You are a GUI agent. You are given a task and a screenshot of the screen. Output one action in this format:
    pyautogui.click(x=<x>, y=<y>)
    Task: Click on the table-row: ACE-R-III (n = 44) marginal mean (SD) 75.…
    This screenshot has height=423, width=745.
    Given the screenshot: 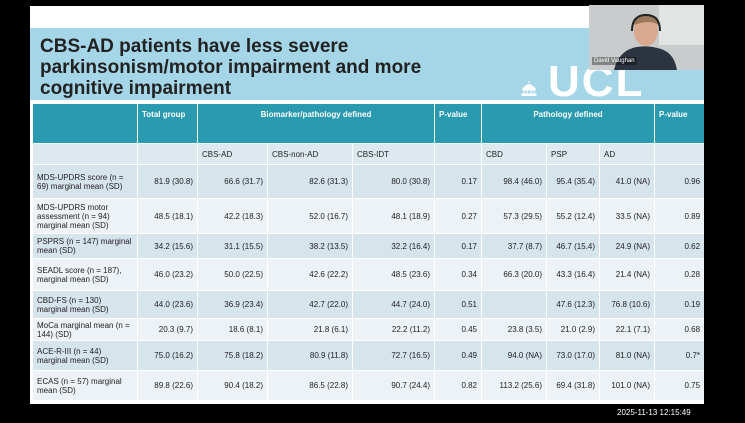 What is the action you would take?
    pyautogui.click(x=368, y=355)
    